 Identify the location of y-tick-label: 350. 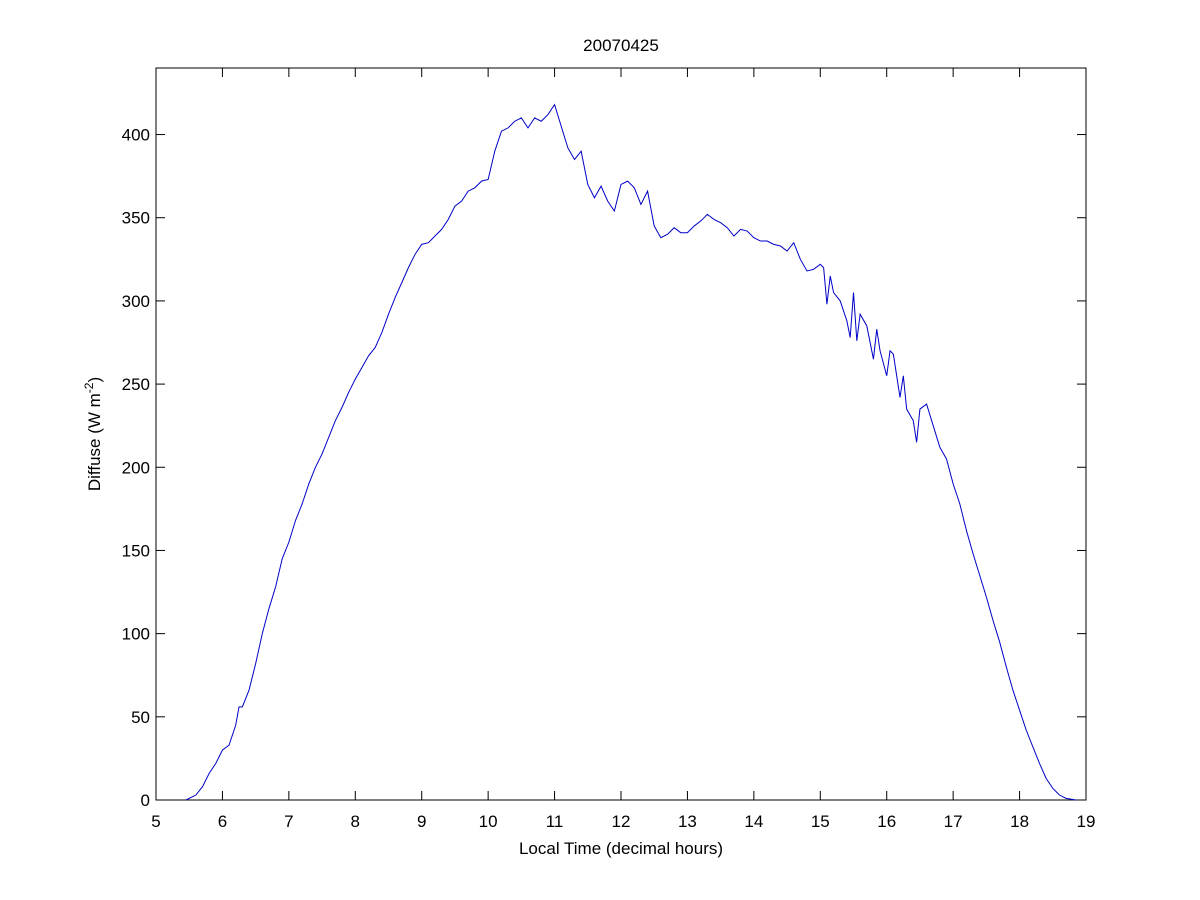
(136, 218).